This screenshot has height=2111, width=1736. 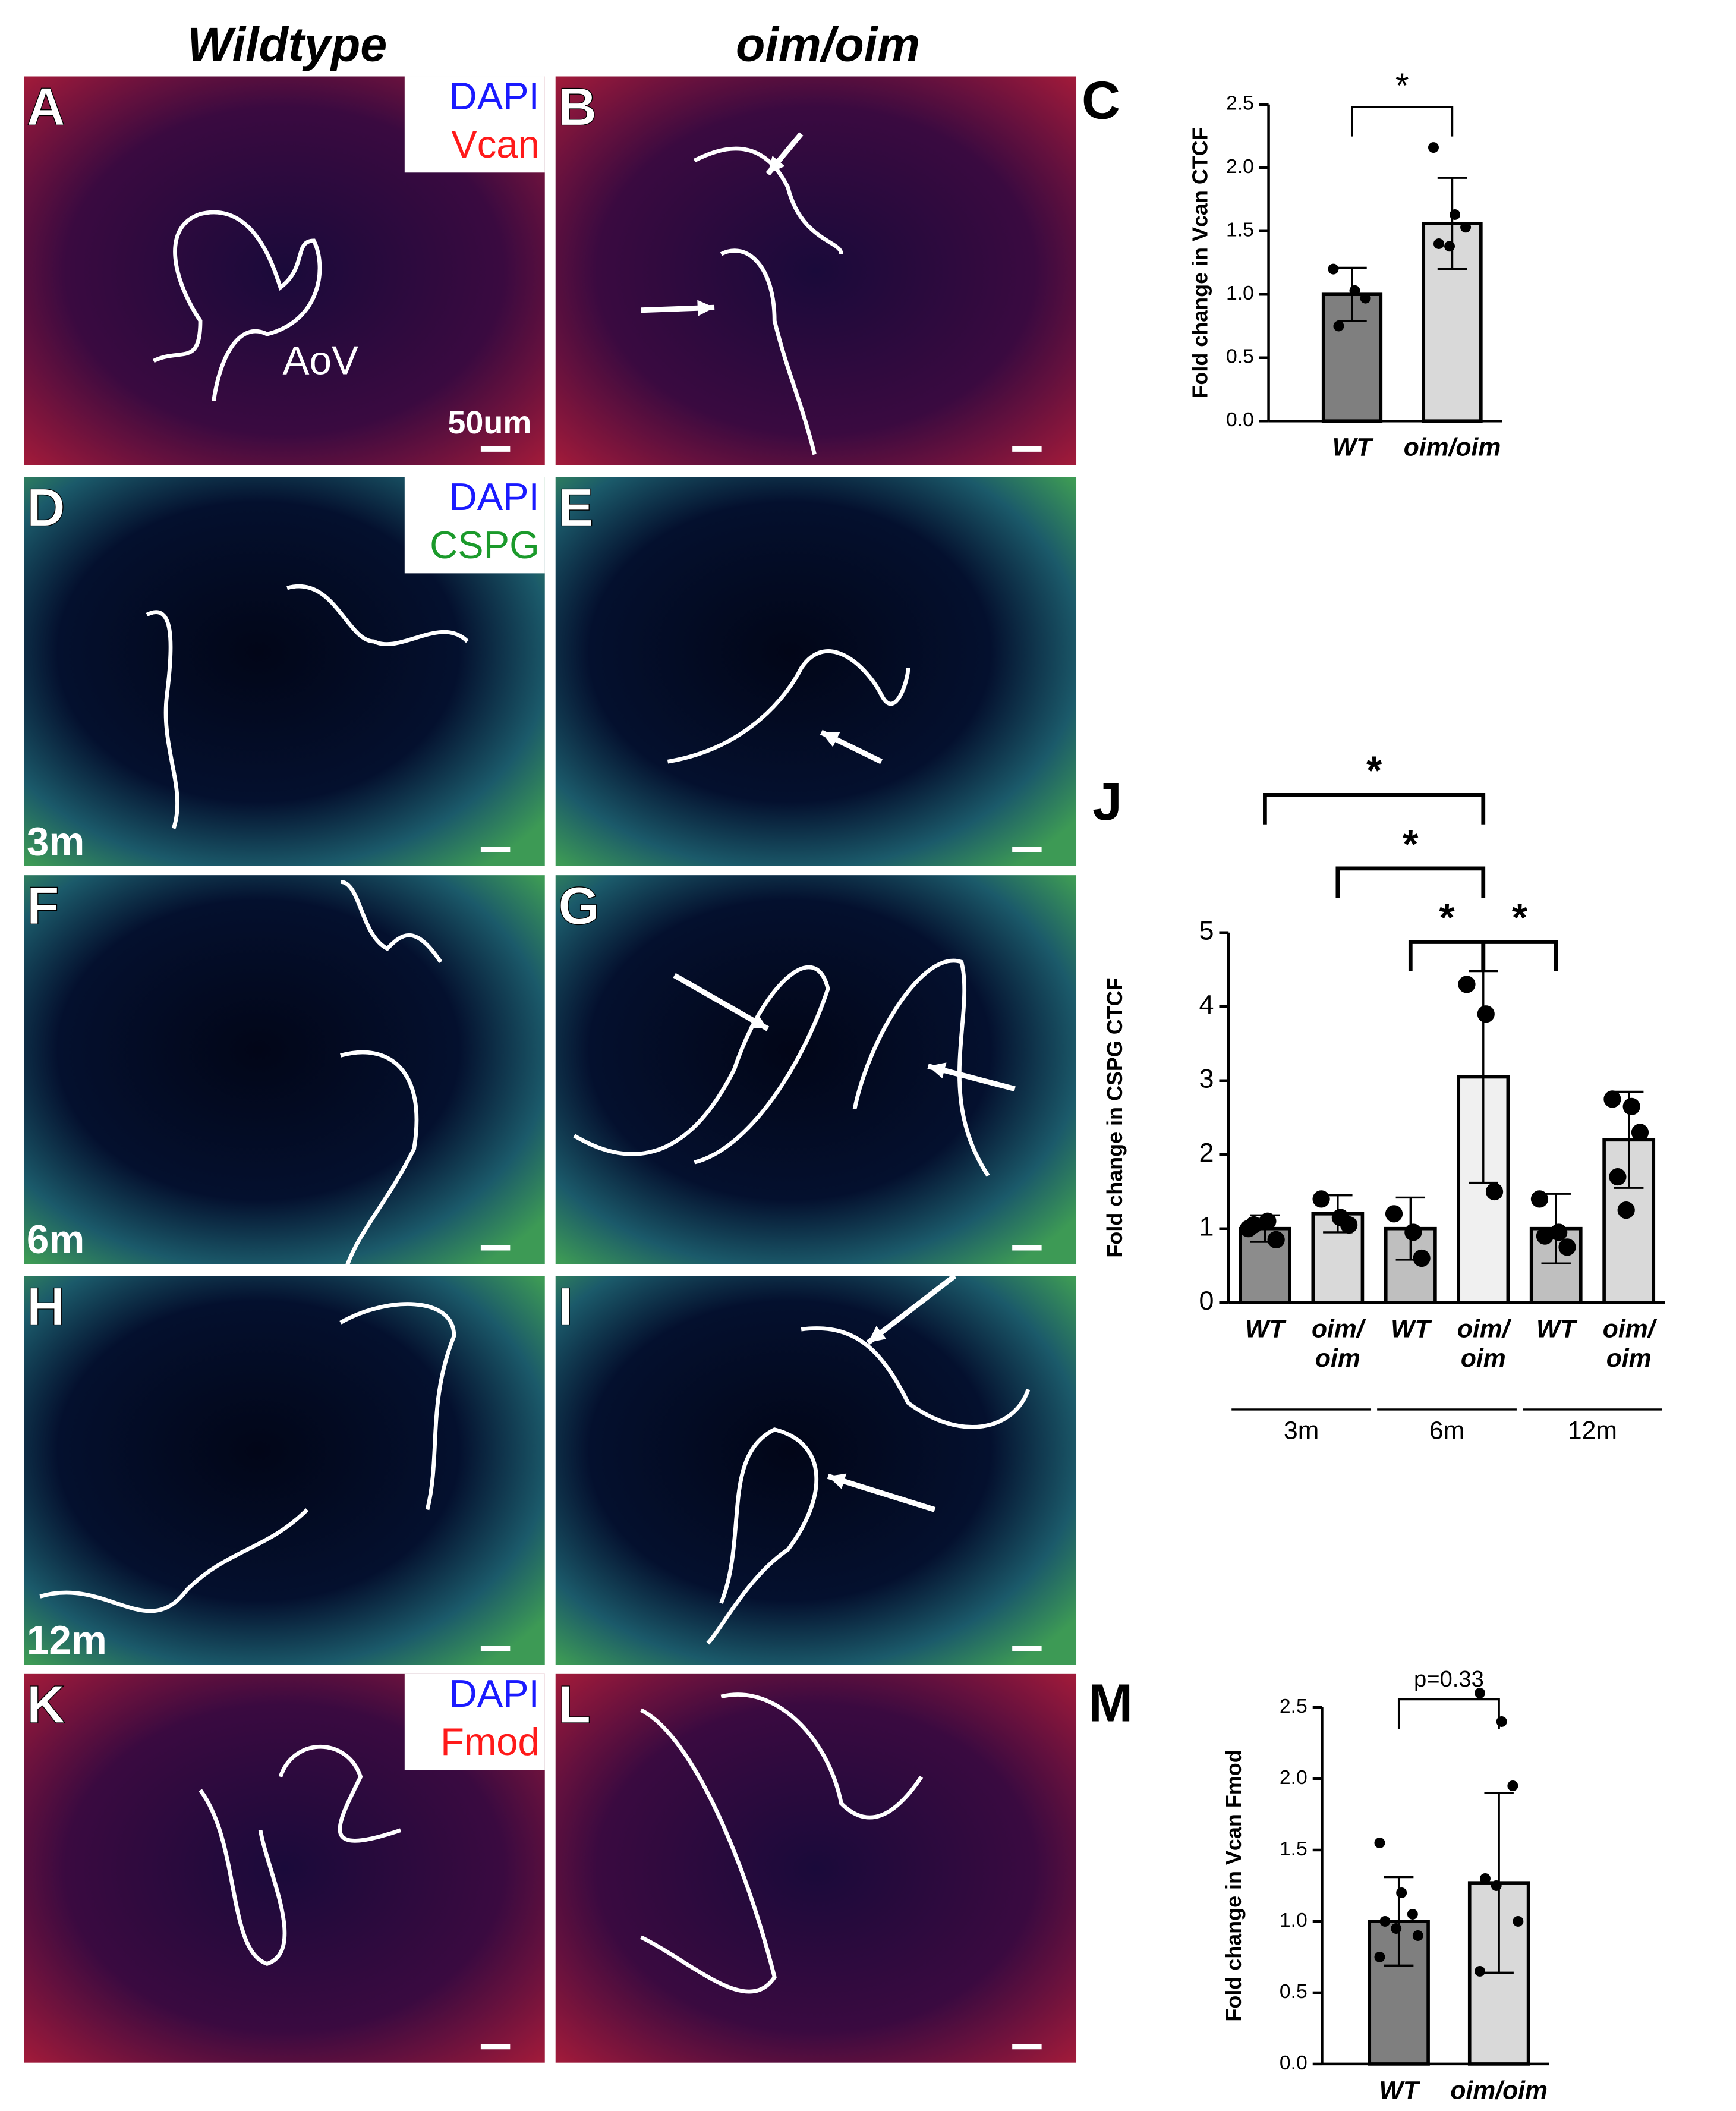 What do you see at coordinates (489, 423) in the screenshot?
I see `scale-label: 50um` at bounding box center [489, 423].